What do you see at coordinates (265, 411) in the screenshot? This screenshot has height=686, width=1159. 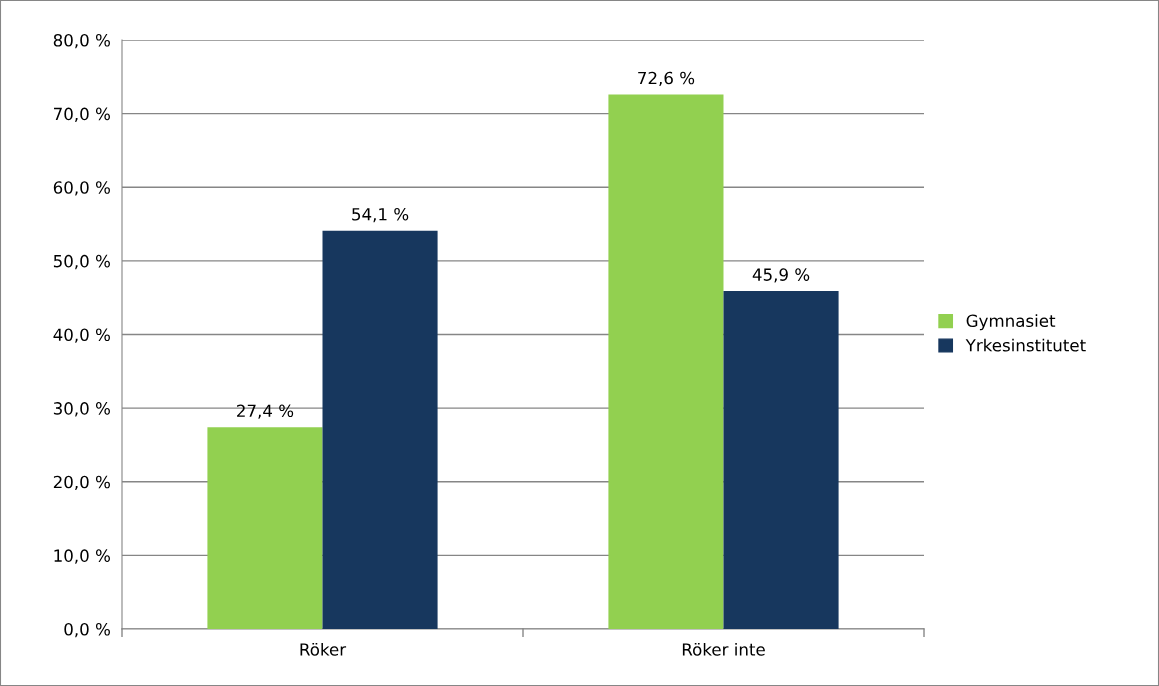 I see `data-label: 27,4 %` at bounding box center [265, 411].